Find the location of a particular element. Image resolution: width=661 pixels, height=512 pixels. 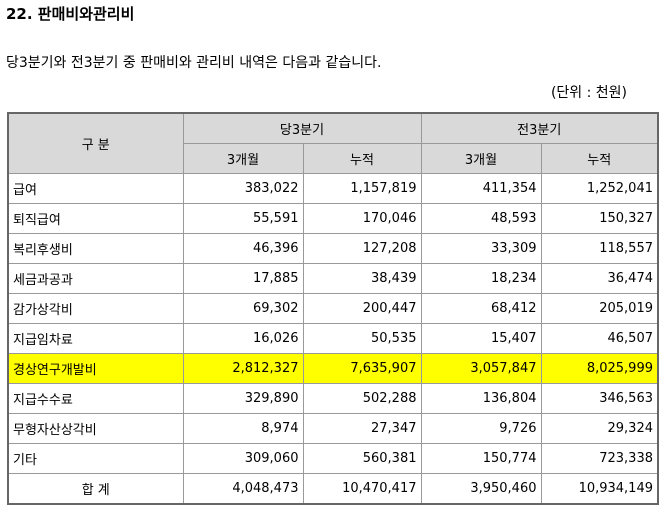

cell-value: 8,025,999 is located at coordinates (599, 368).